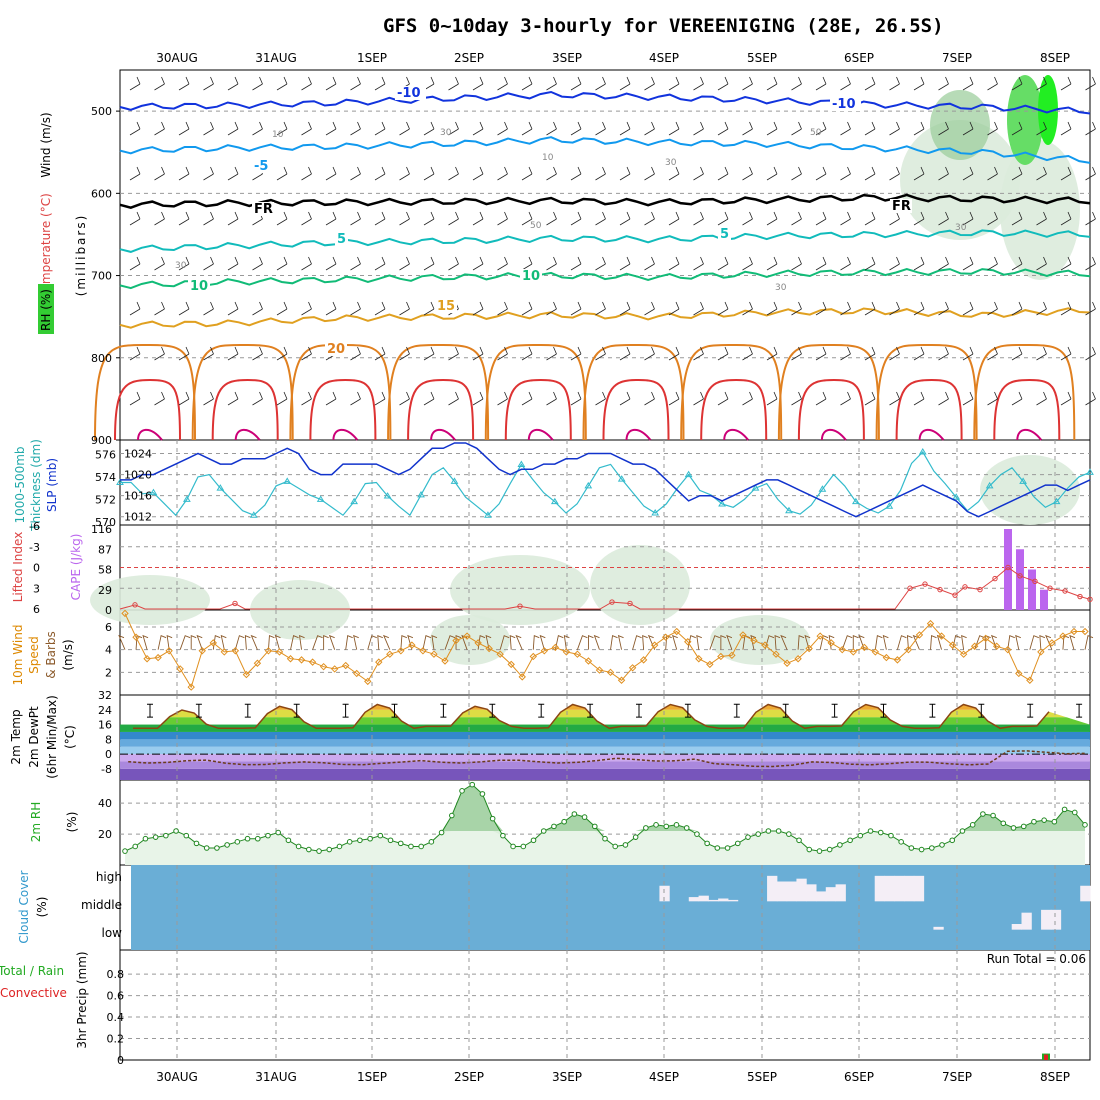  What do you see at coordinates (1056, 919) in the screenshot?
I see `cloud-mid-bar` at bounding box center [1056, 919].